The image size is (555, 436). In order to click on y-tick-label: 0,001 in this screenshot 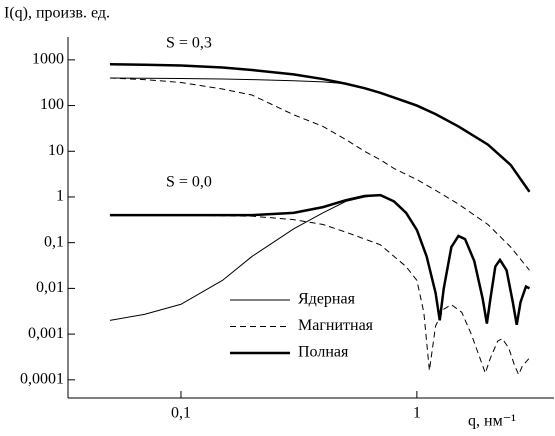, I will do `click(46, 333)`.